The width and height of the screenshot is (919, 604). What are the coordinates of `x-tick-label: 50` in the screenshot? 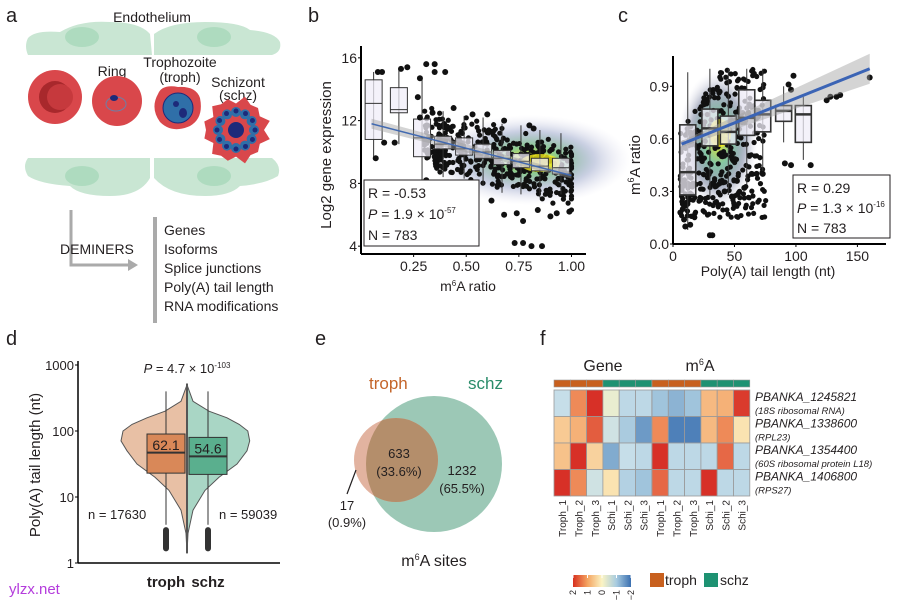 It's located at (735, 256).